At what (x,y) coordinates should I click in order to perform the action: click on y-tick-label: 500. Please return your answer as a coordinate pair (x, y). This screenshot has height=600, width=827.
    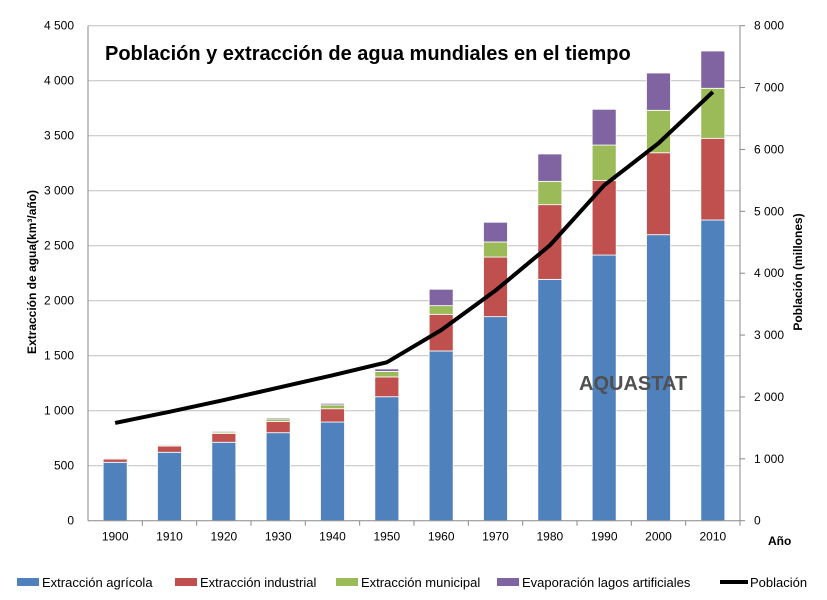
    Looking at the image, I should click on (64, 466).